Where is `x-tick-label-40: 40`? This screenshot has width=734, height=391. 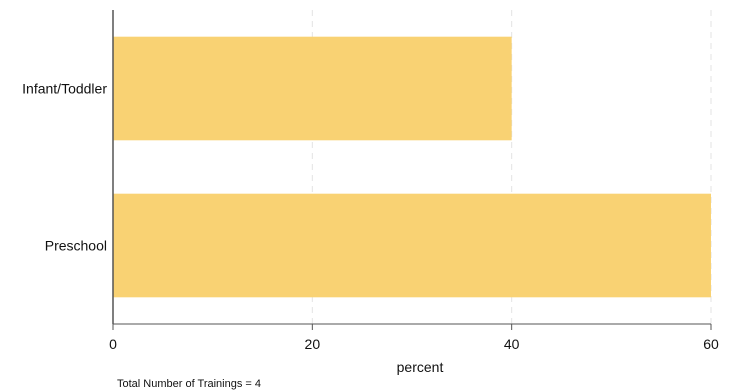 x-tick-label-40: 40 is located at coordinates (512, 344).